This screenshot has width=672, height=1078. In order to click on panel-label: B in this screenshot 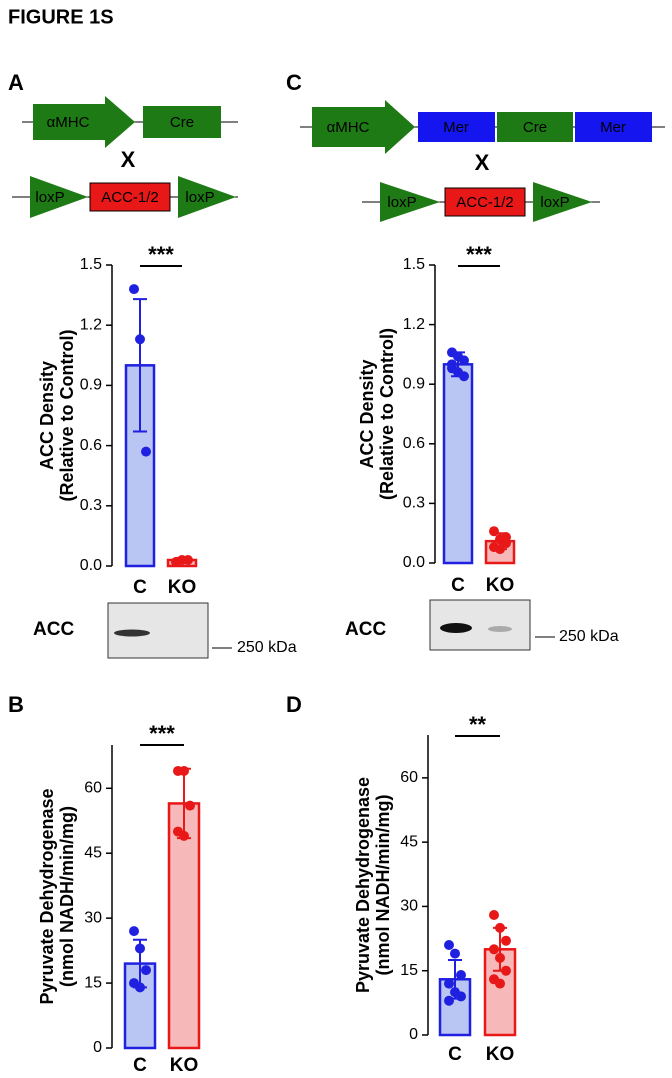, I will do `click(16, 704)`.